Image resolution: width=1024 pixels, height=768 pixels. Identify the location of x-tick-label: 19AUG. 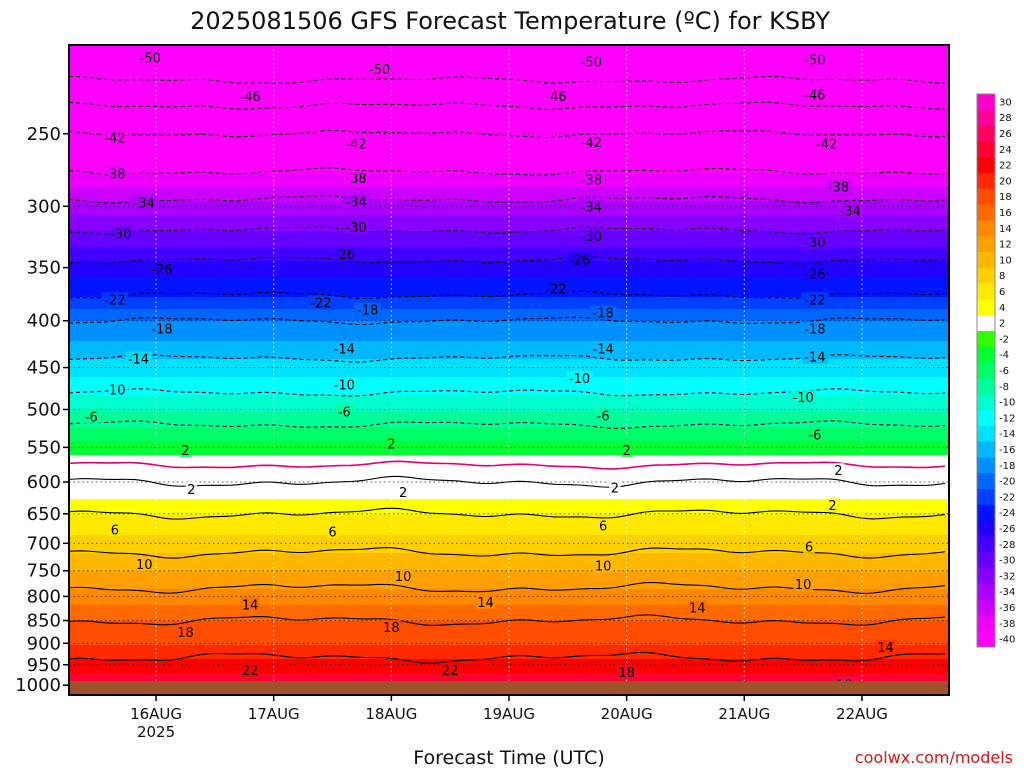
(509, 714).